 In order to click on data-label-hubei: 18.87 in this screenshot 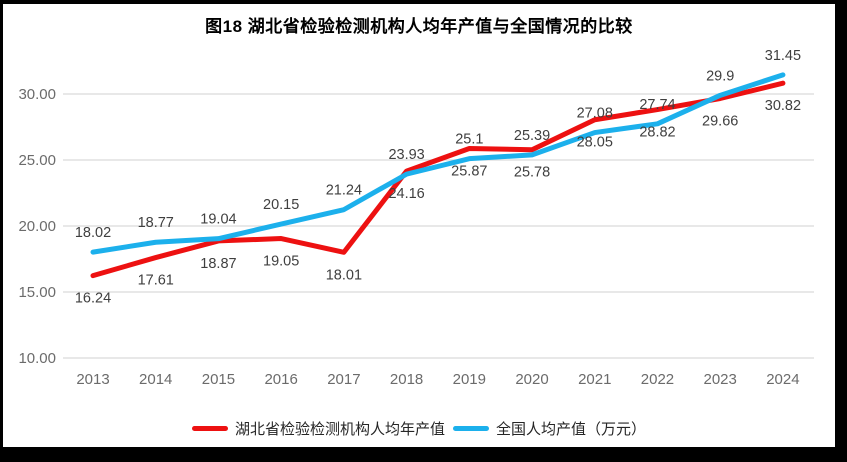, I will do `click(218, 264)`.